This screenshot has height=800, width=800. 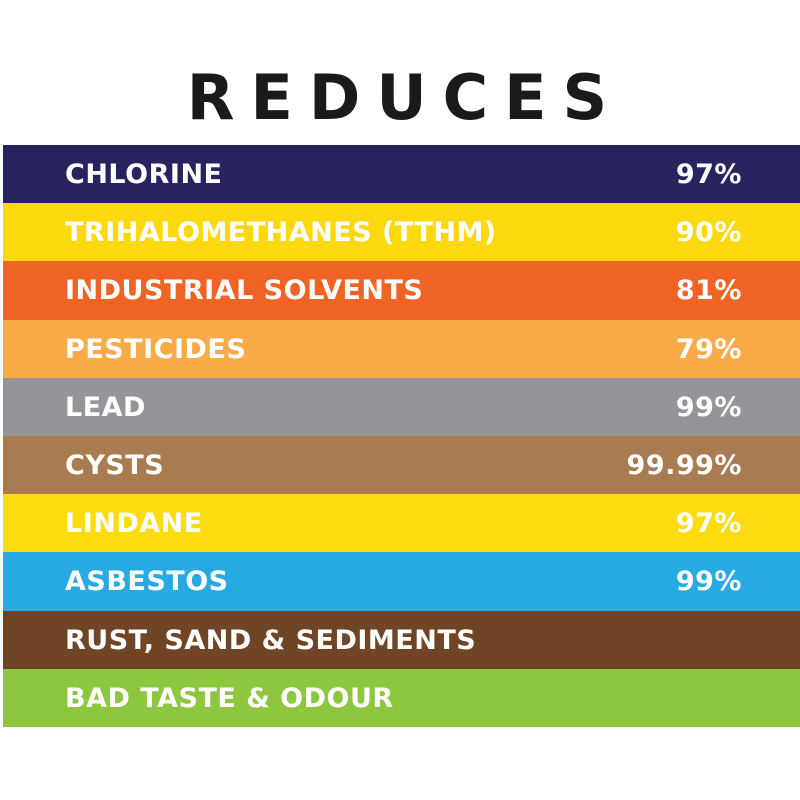 What do you see at coordinates (147, 582) in the screenshot?
I see `contaminant-label: ASBESTOS` at bounding box center [147, 582].